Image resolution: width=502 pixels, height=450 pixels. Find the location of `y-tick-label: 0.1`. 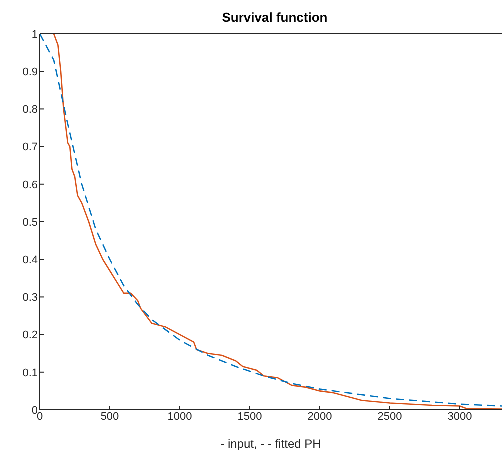

y-tick-label: 0.1 is located at coordinates (30, 373).